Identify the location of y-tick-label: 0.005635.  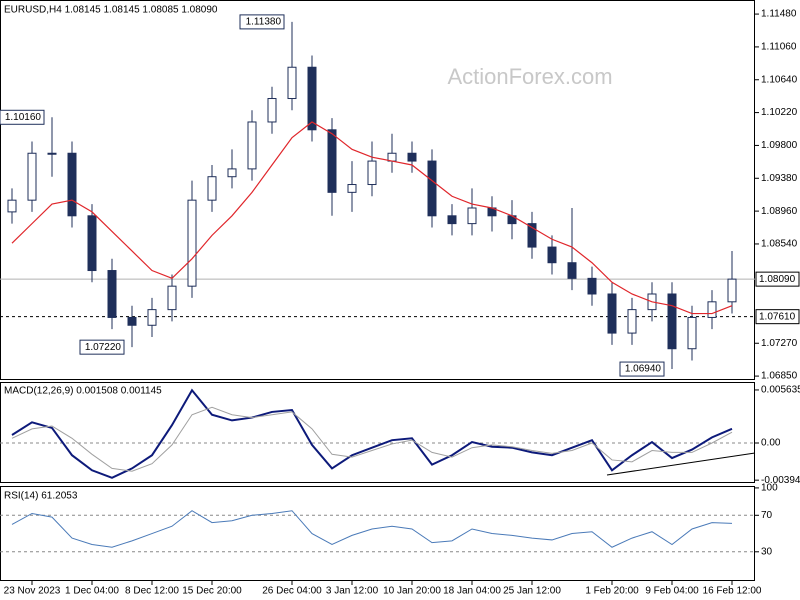
(780, 390).